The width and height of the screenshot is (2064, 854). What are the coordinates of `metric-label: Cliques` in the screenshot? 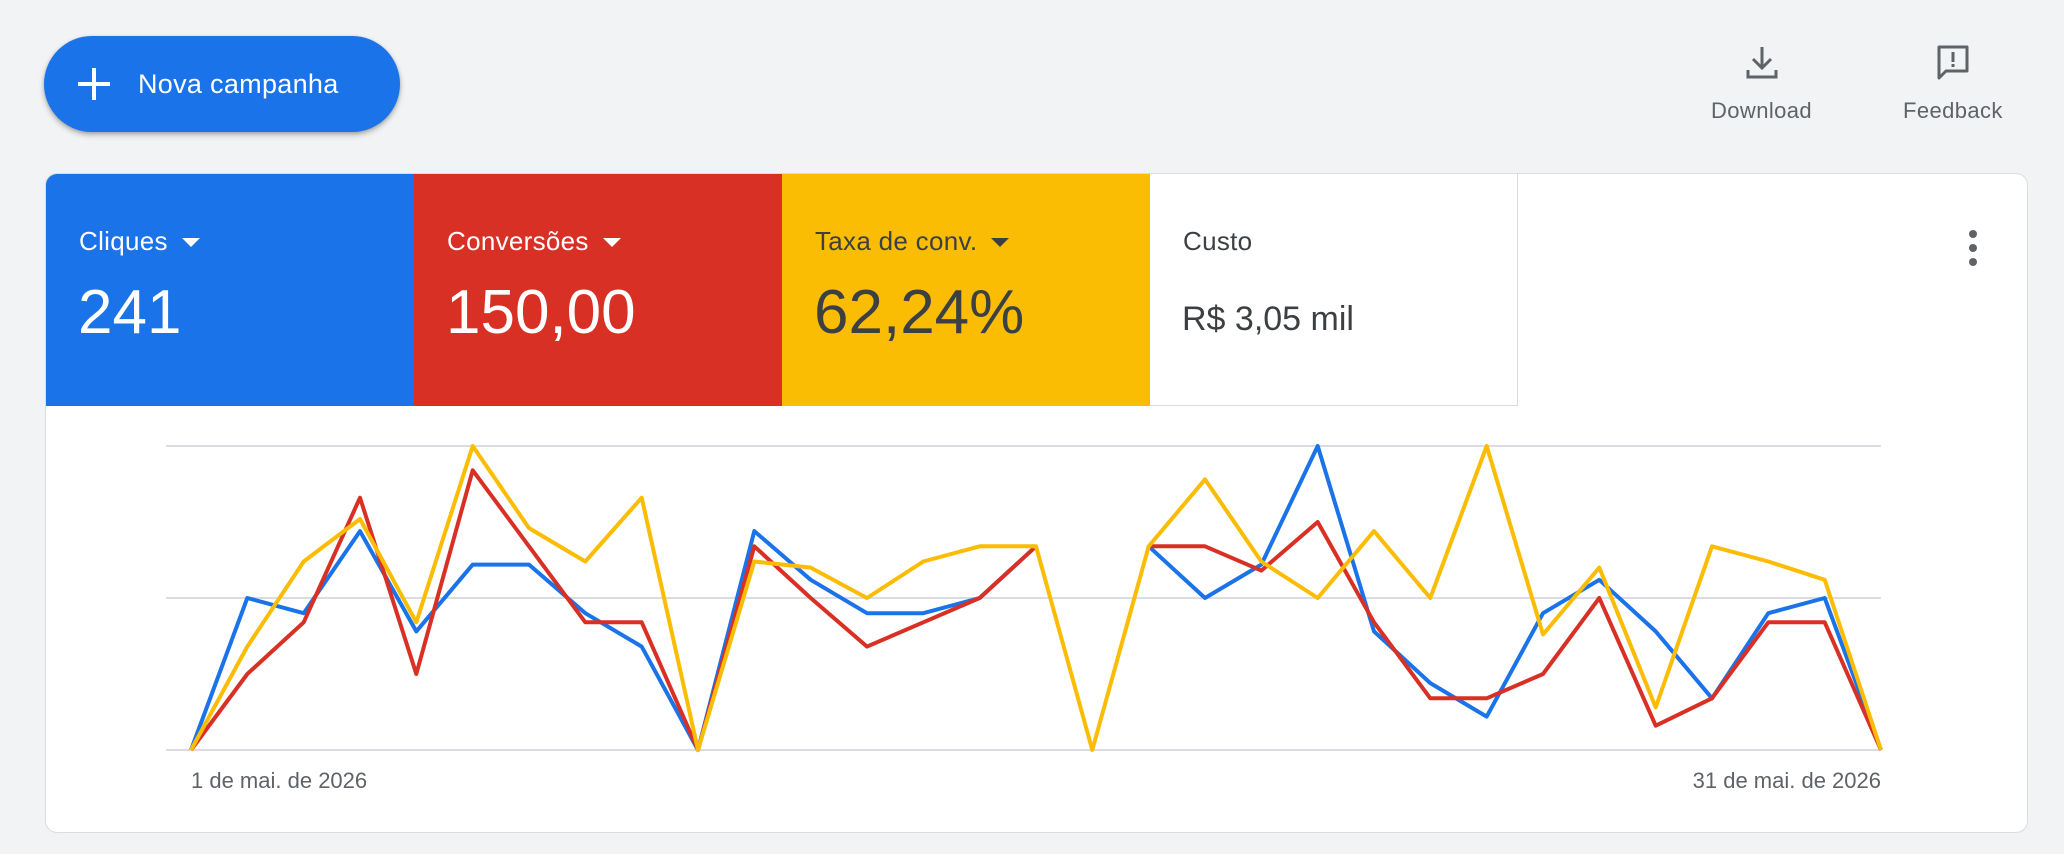 It's located at (123, 241).